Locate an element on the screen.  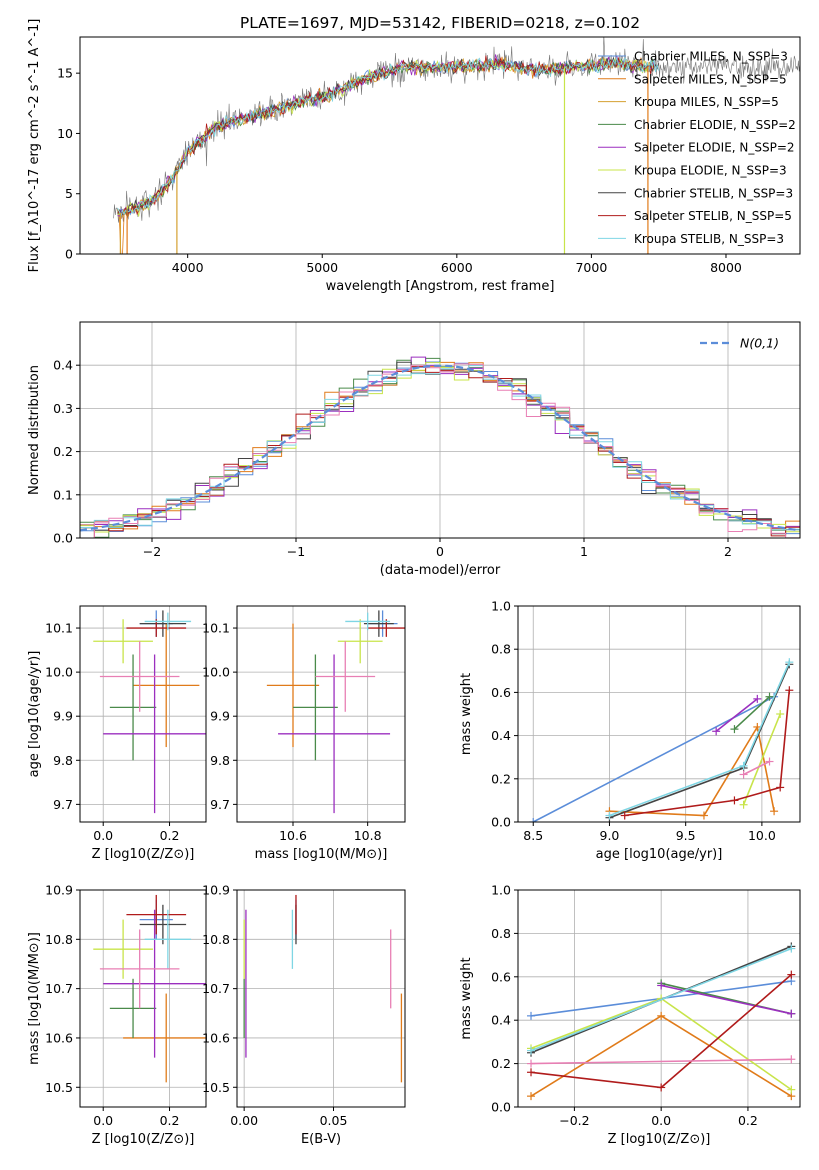
residual-histogram-step is located at coordinates (440, 450).